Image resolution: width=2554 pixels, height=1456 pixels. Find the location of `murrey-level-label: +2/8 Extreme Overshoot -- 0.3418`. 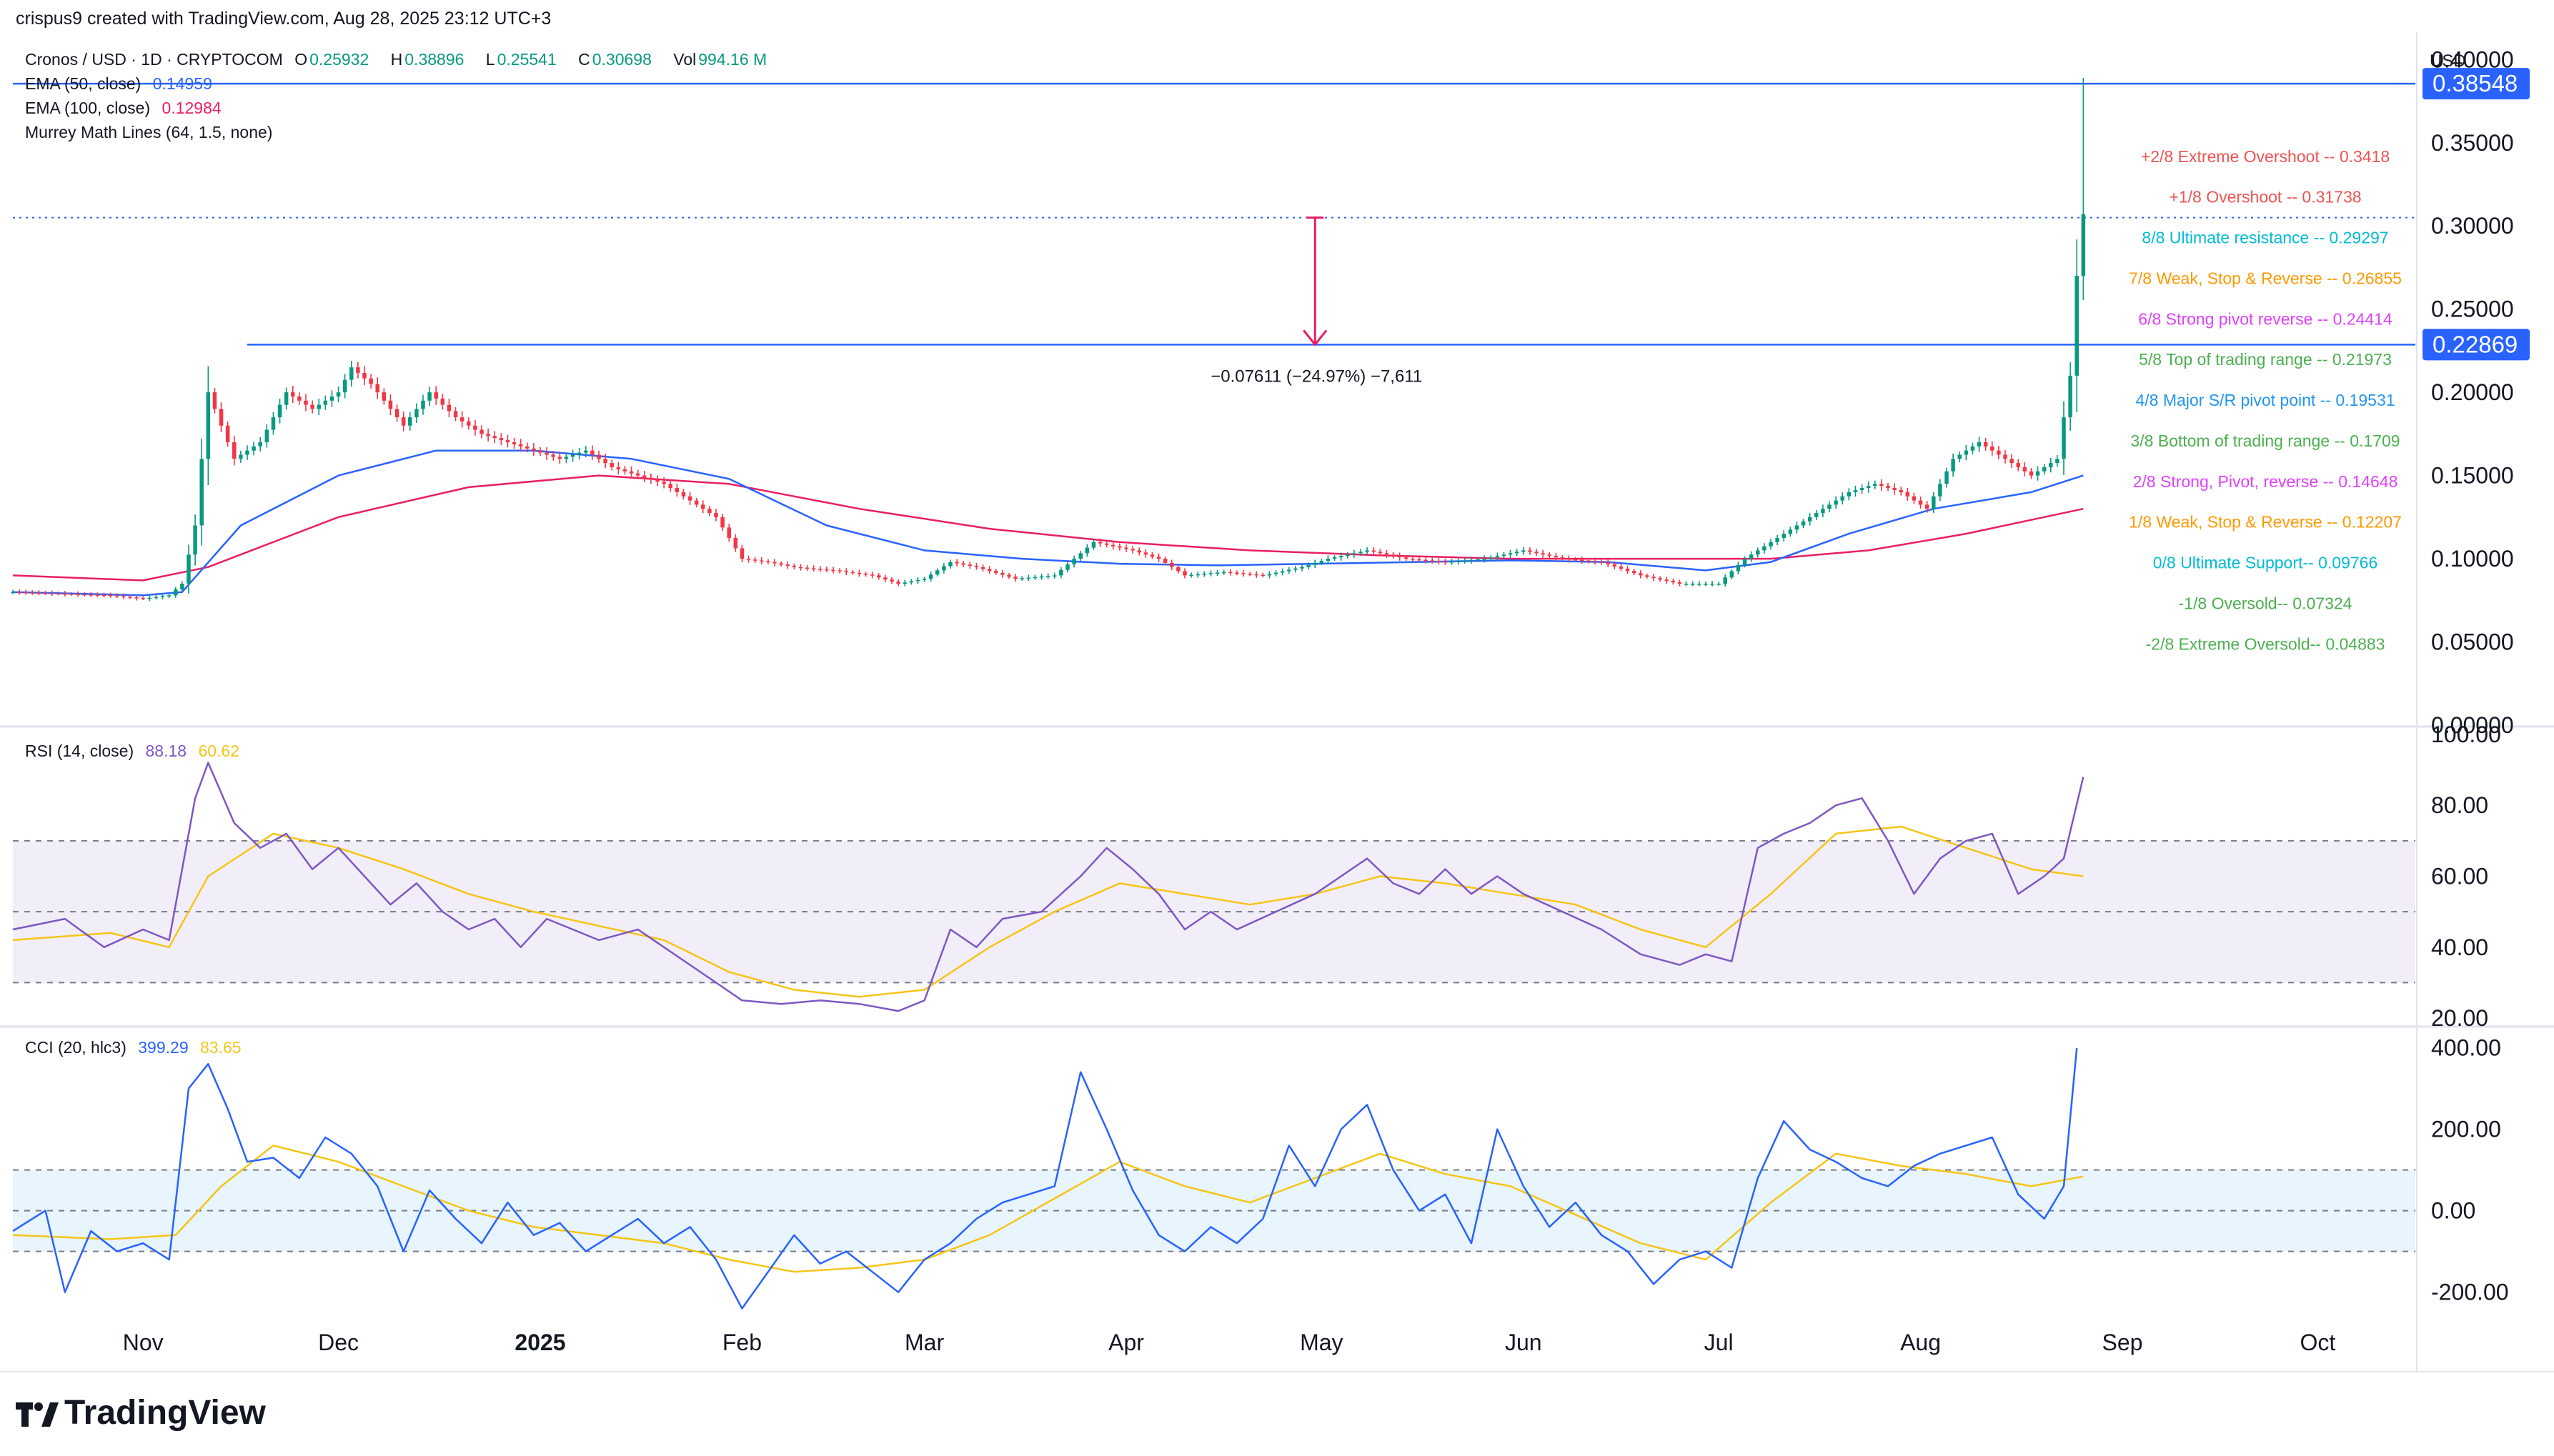

murrey-level-label: +2/8 Extreme Overshoot -- 0.3418 is located at coordinates (2265, 156).